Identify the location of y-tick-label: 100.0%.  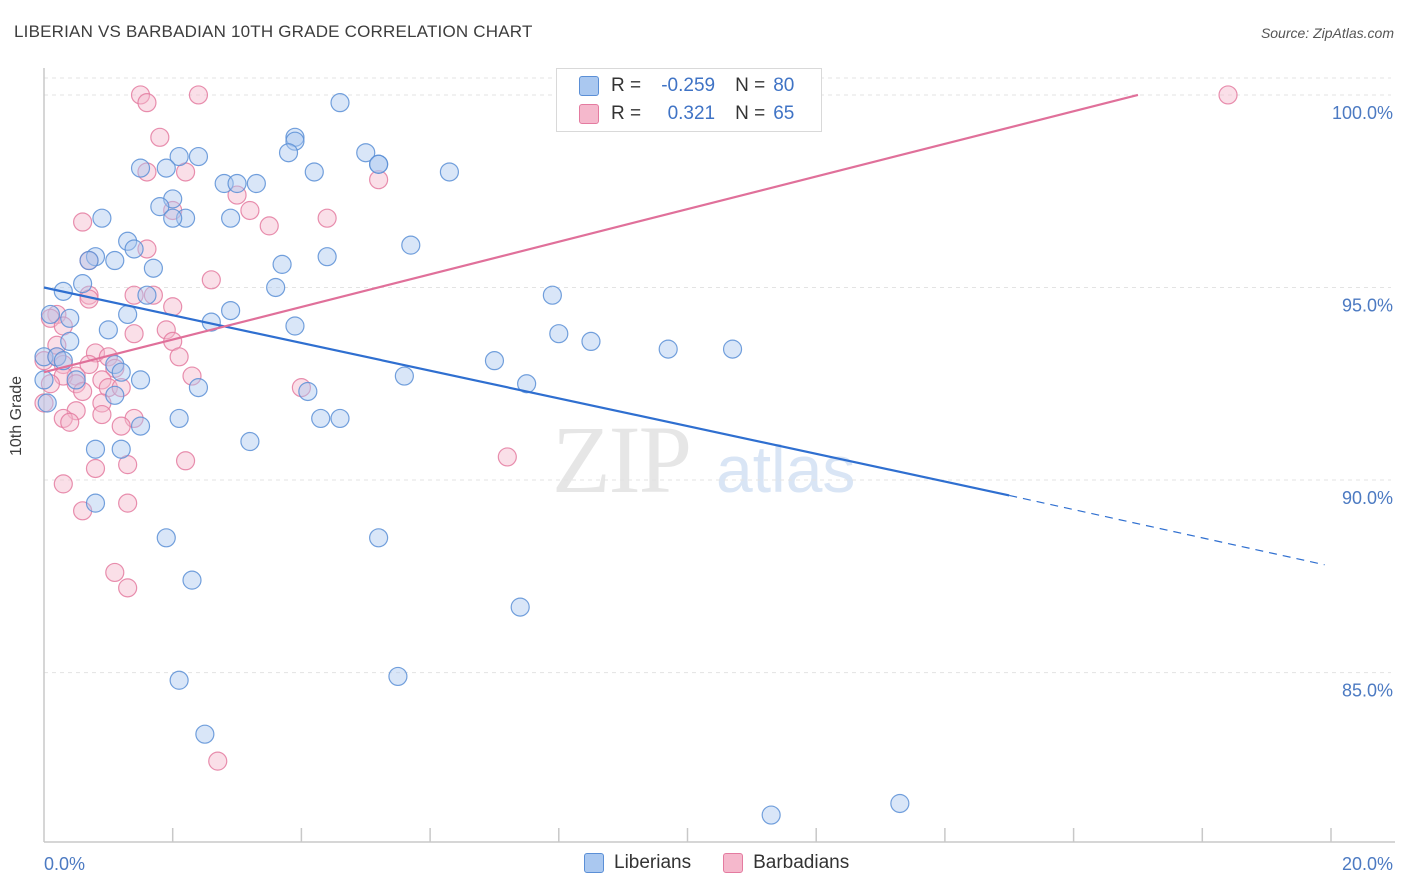
(1362, 113).